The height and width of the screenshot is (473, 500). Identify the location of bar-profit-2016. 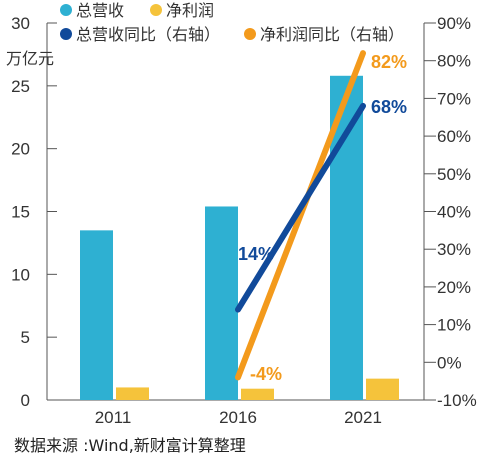
(257, 394).